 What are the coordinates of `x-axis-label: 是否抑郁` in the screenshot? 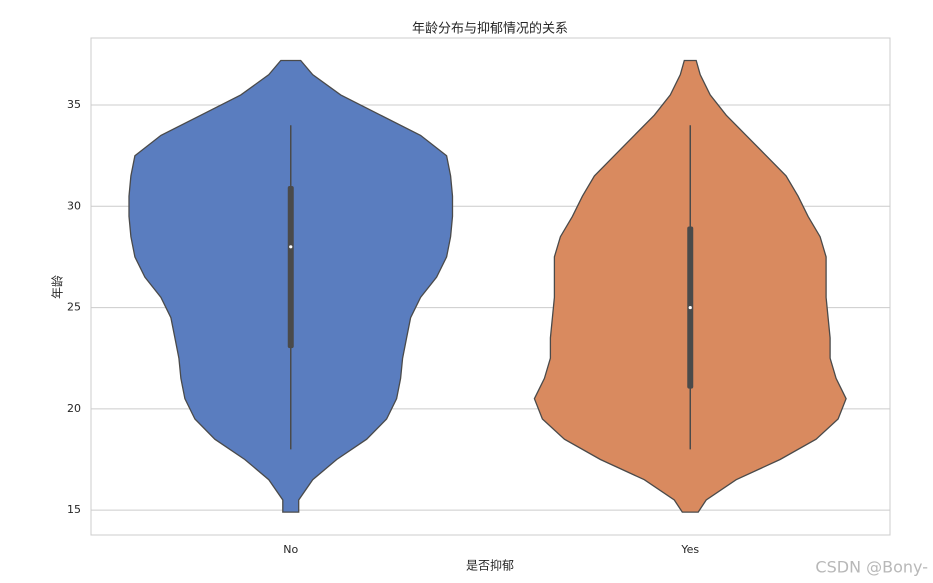 It's located at (490, 565).